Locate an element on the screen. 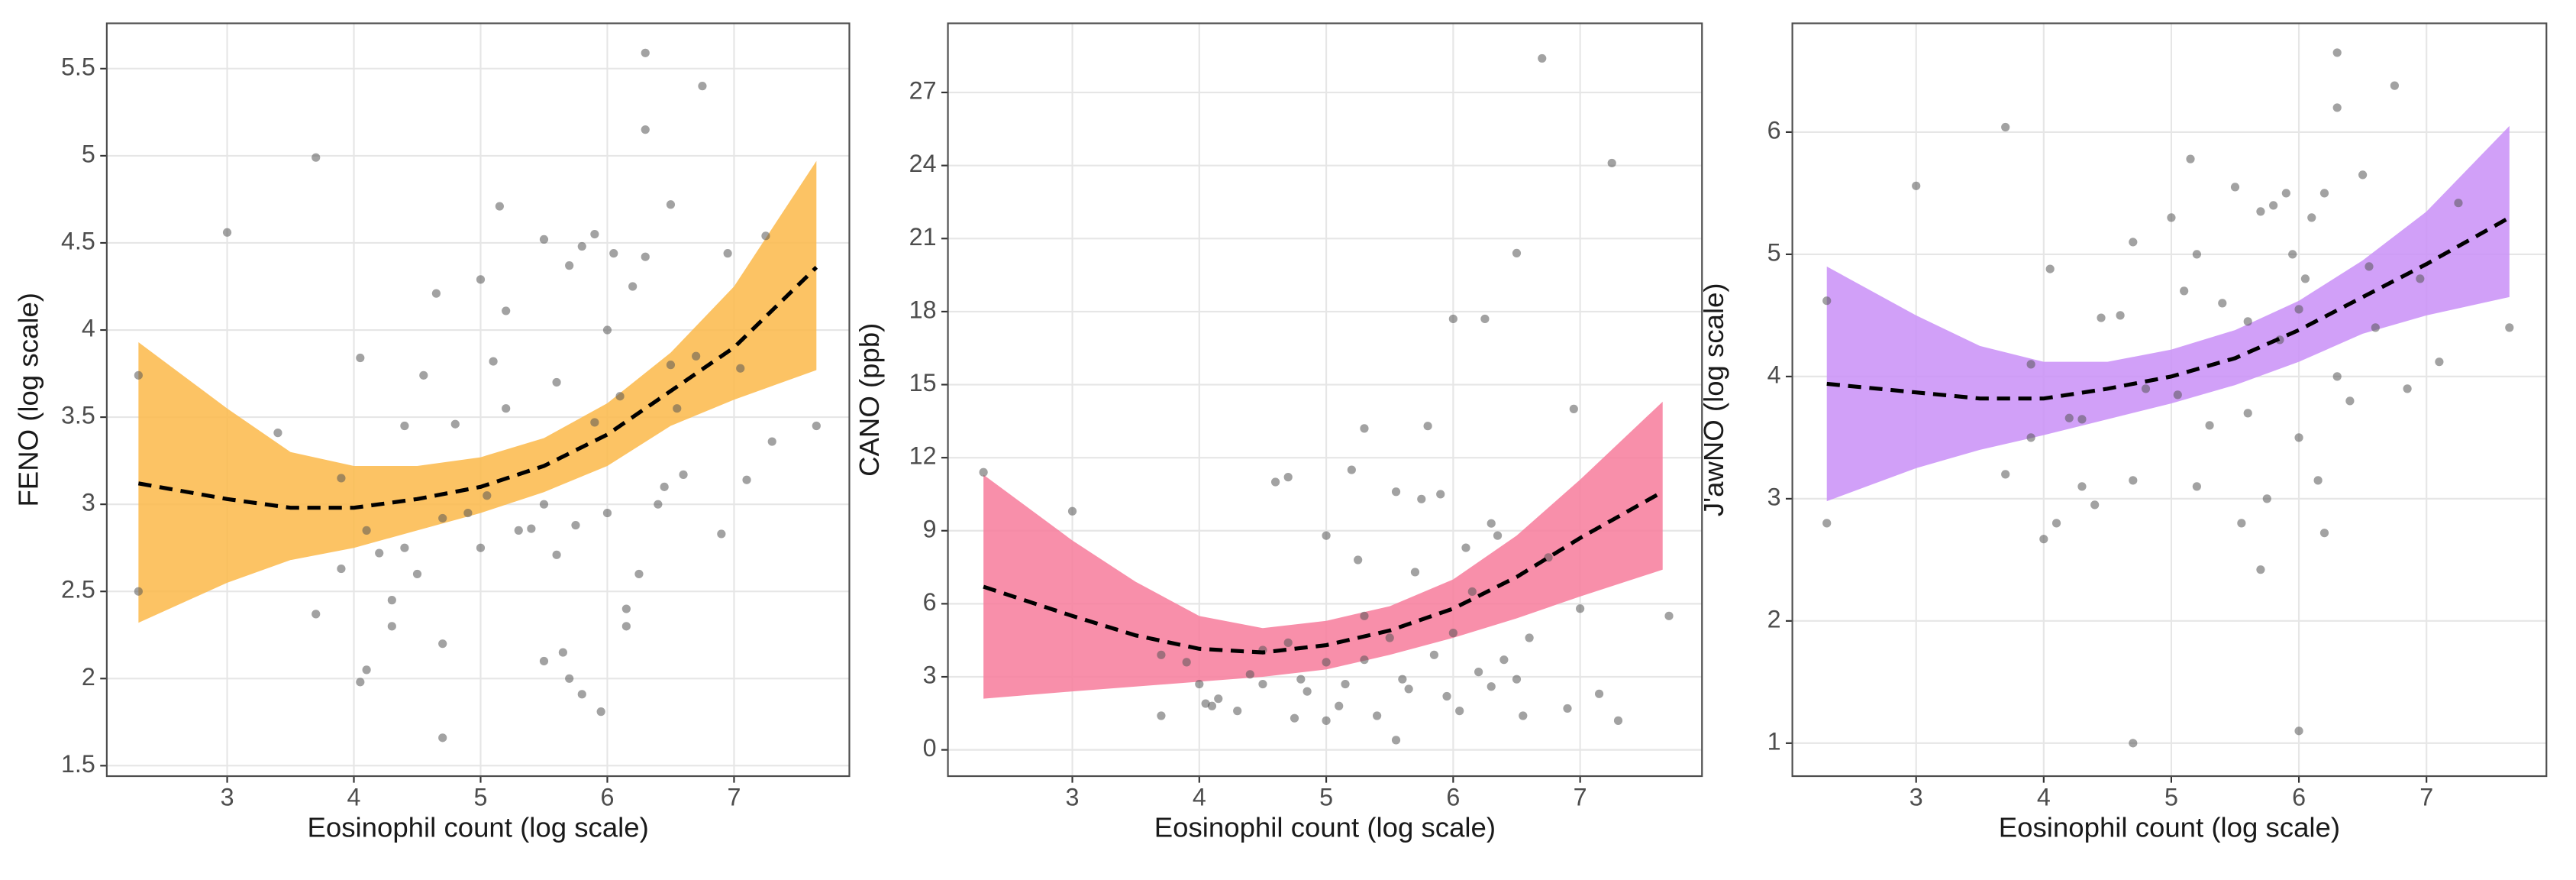  x-tick-label: 4 is located at coordinates (354, 797).